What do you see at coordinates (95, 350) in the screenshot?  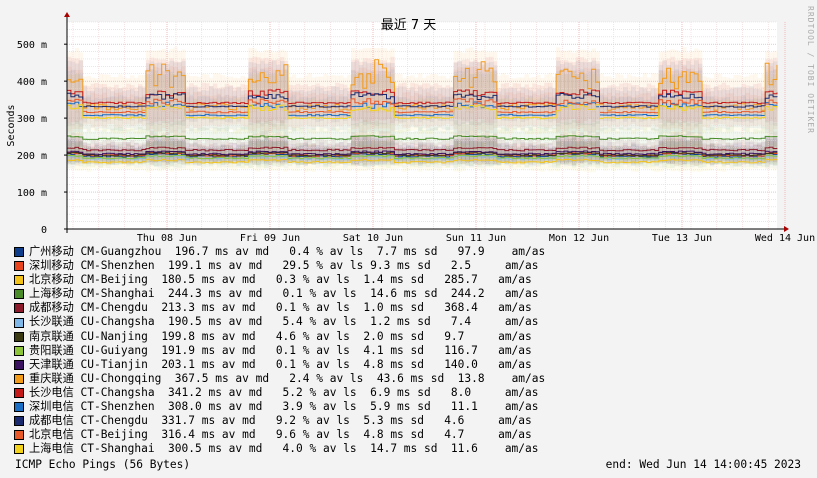 I see `legend-series-name: 贵阳联通 CU-Guiyang` at bounding box center [95, 350].